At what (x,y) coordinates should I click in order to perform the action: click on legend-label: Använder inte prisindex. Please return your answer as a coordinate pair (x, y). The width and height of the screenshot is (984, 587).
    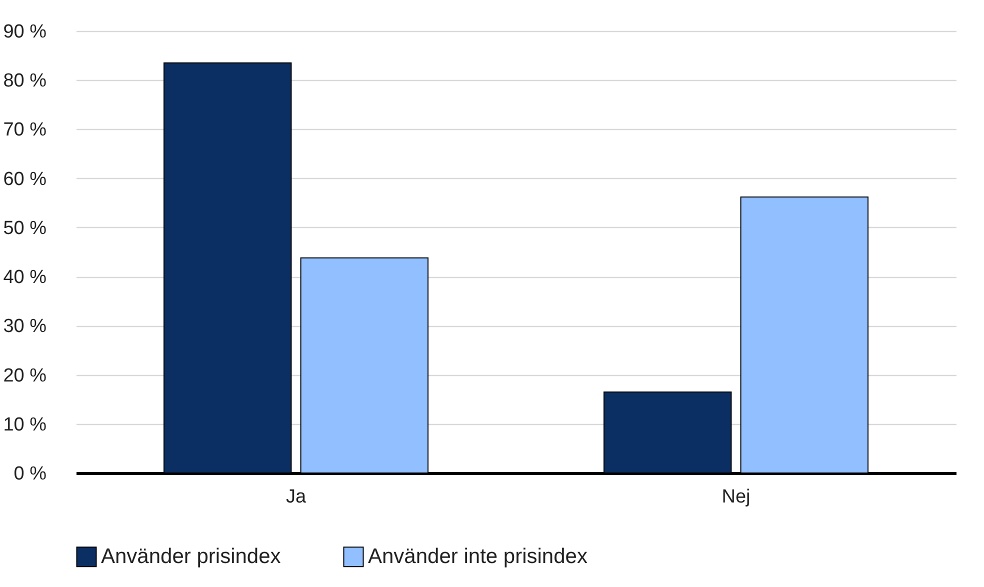
    Looking at the image, I should click on (478, 556).